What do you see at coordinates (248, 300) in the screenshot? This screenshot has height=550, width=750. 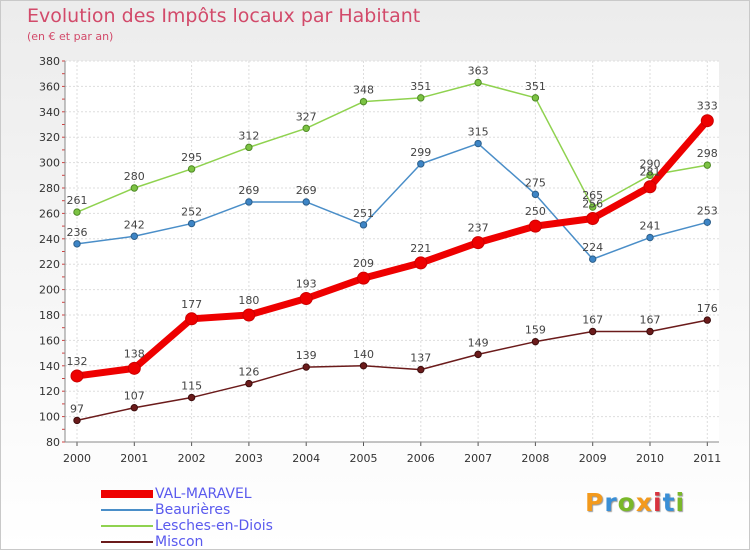 I see `data-label-val-maravel: 180` at bounding box center [248, 300].